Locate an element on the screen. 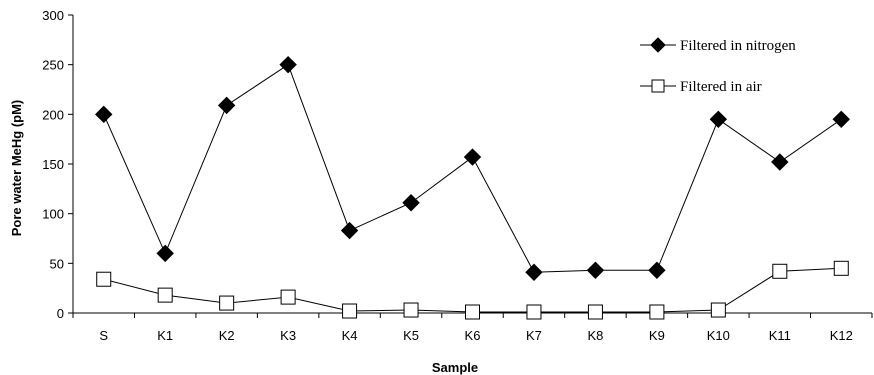 The width and height of the screenshot is (874, 375). x-tick-label: K12 is located at coordinates (841, 335).